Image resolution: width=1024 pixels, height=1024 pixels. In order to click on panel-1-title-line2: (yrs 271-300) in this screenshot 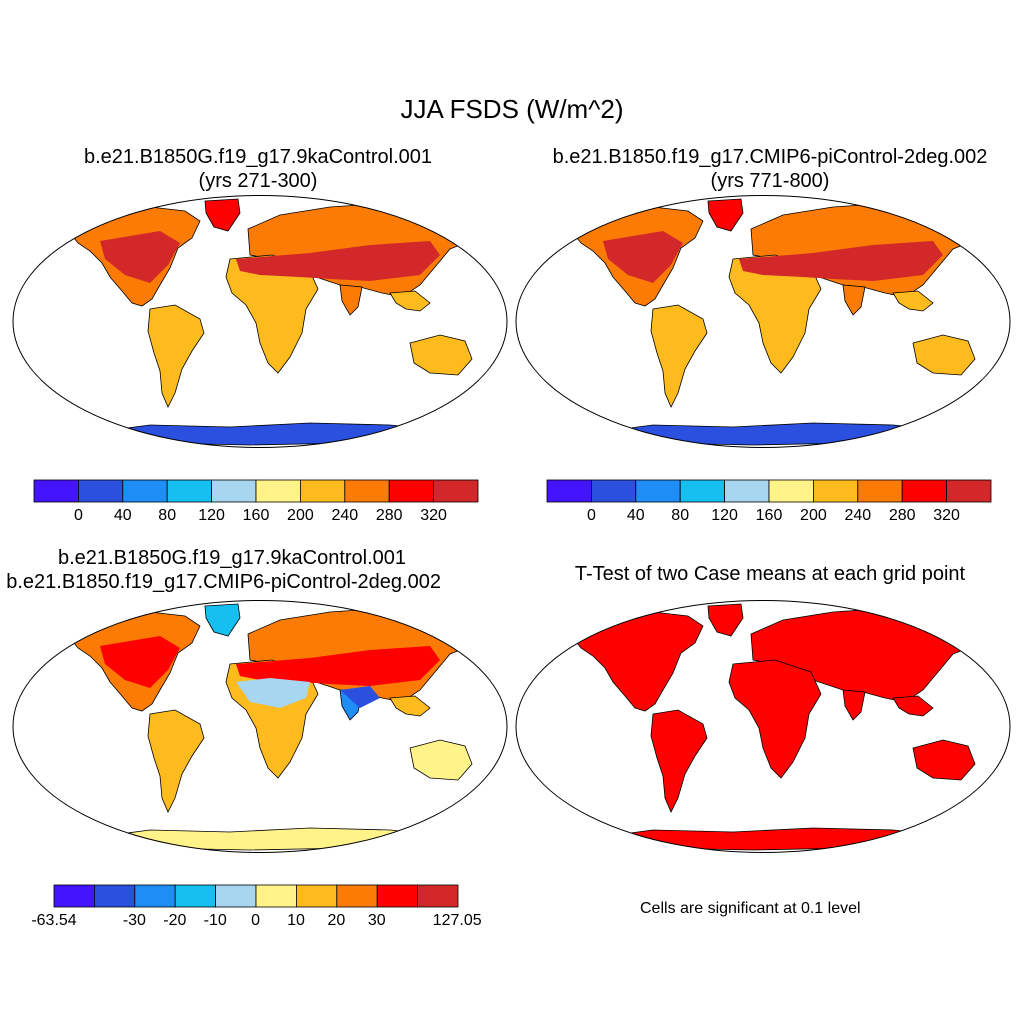, I will do `click(258, 181)`.